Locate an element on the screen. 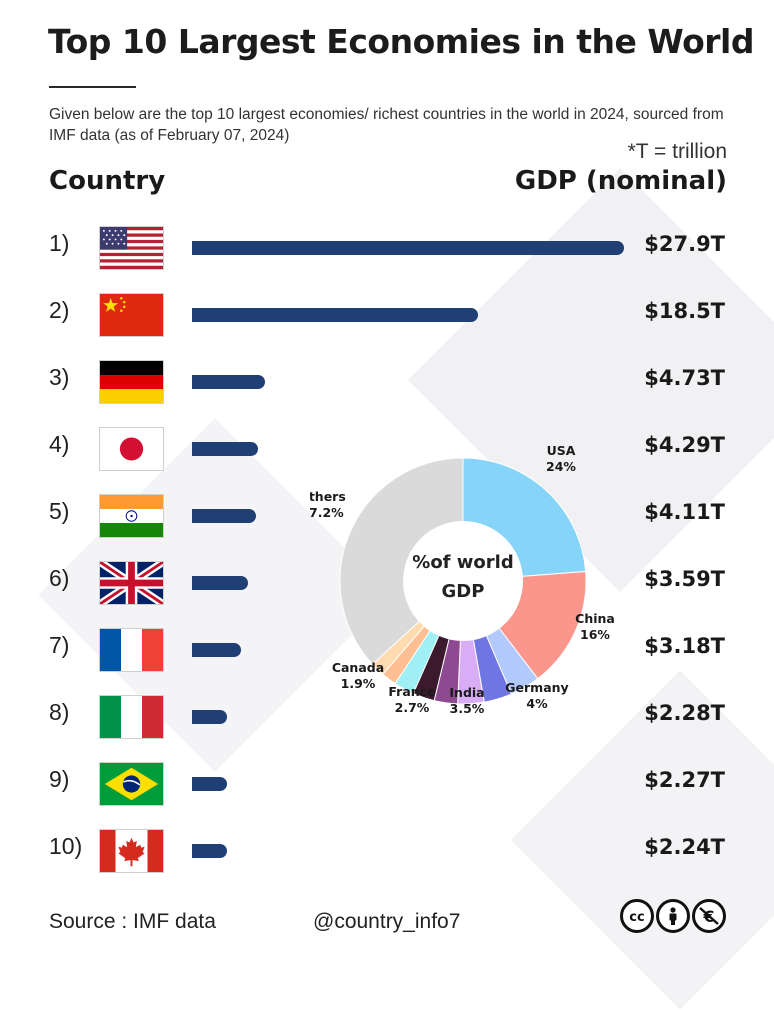  uk-flag-icon is located at coordinates (131, 583).